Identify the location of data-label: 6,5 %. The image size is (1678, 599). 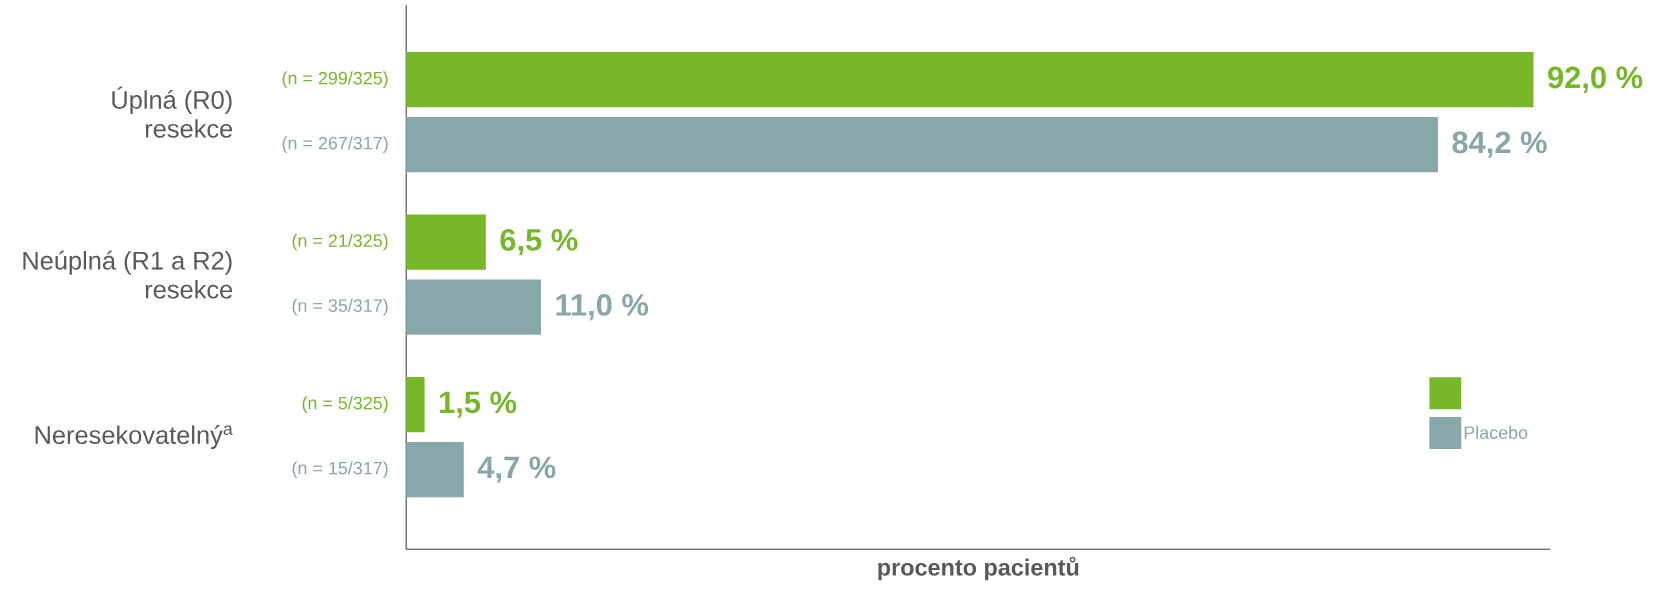
(539, 242).